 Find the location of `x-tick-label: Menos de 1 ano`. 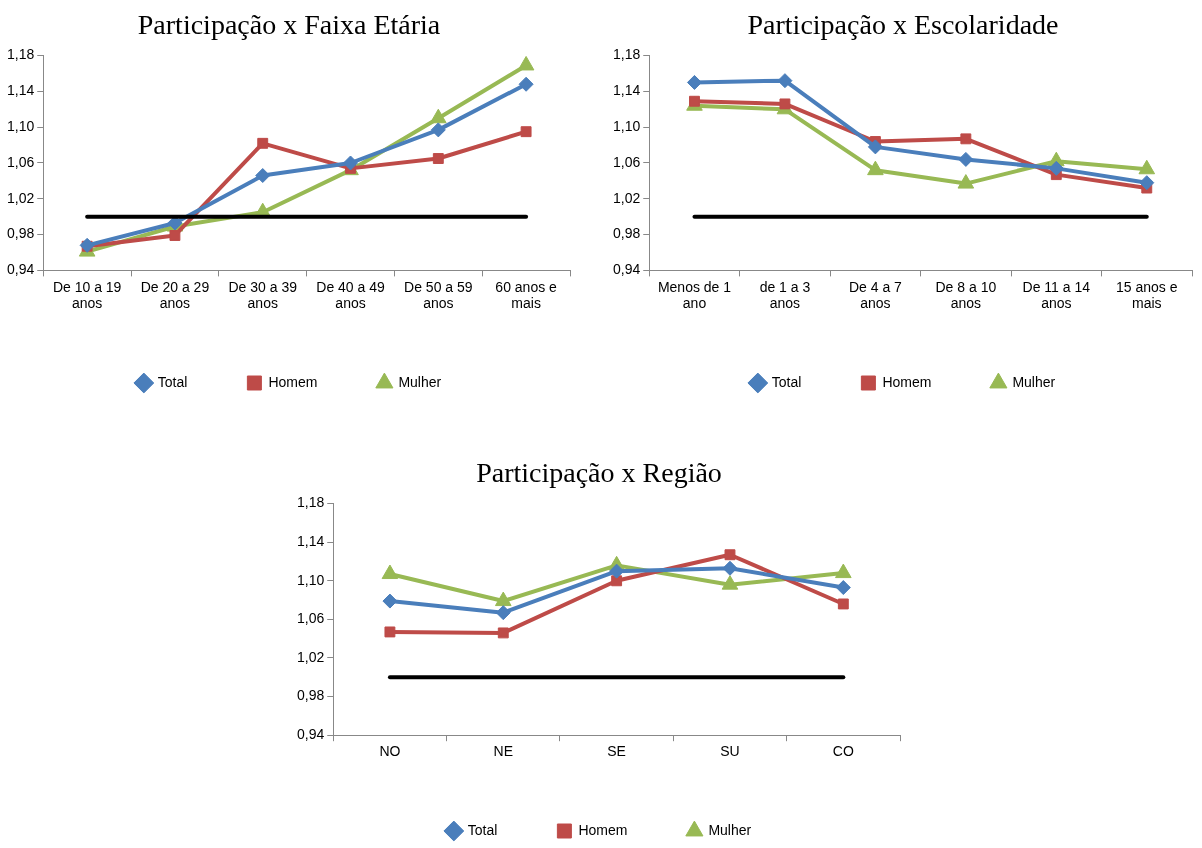

x-tick-label: Menos de 1 ano is located at coordinates (694, 295).